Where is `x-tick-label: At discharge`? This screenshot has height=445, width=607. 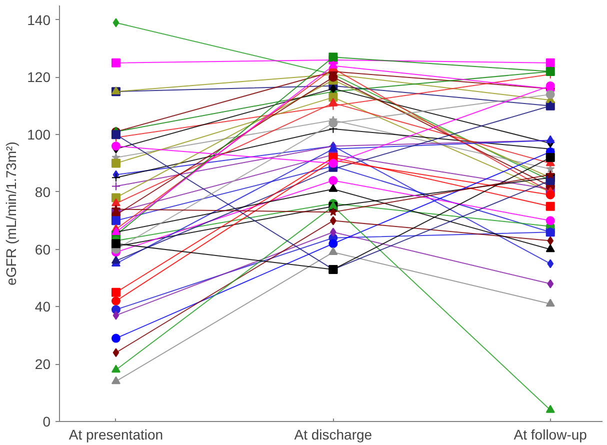
x-tick-label: At discharge is located at coordinates (333, 434).